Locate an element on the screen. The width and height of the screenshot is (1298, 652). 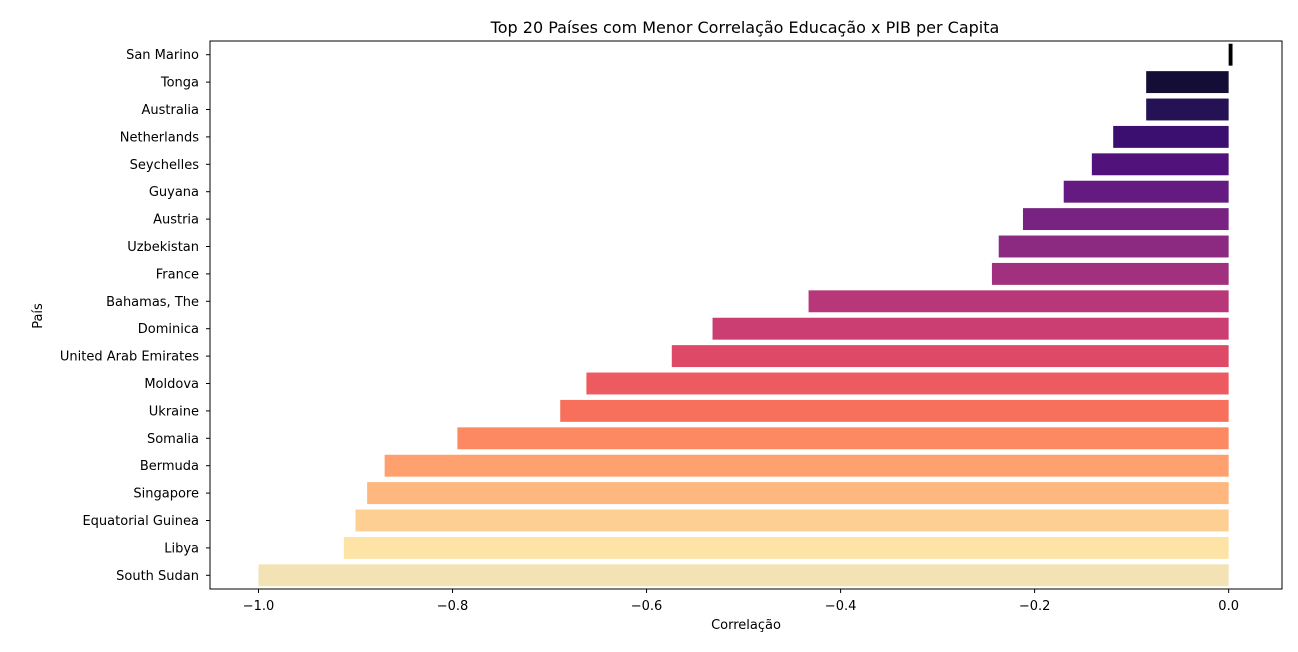
bar-bermuda is located at coordinates (806, 465).